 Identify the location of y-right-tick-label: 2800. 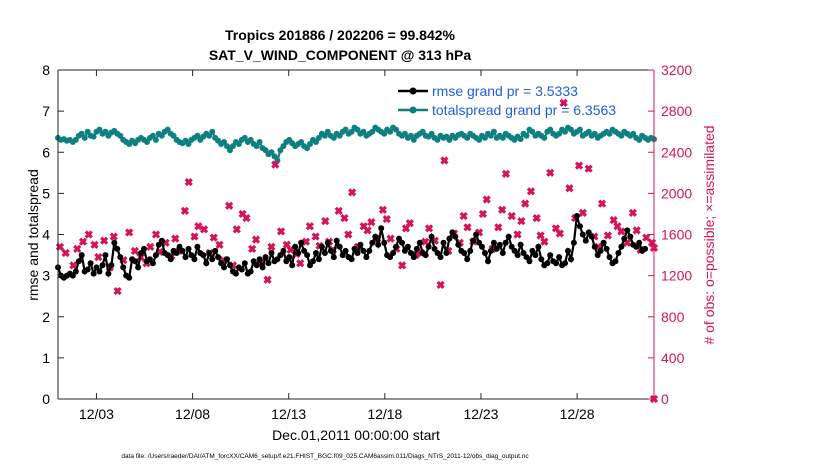
(676, 111).